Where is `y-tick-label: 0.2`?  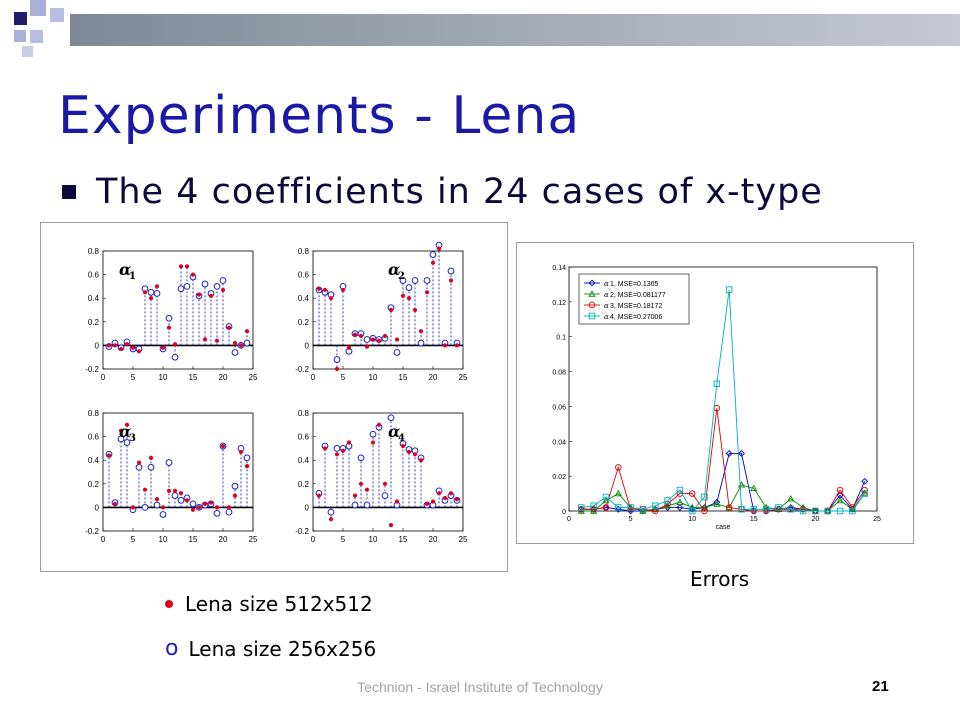
y-tick-label: 0.2 is located at coordinates (304, 322).